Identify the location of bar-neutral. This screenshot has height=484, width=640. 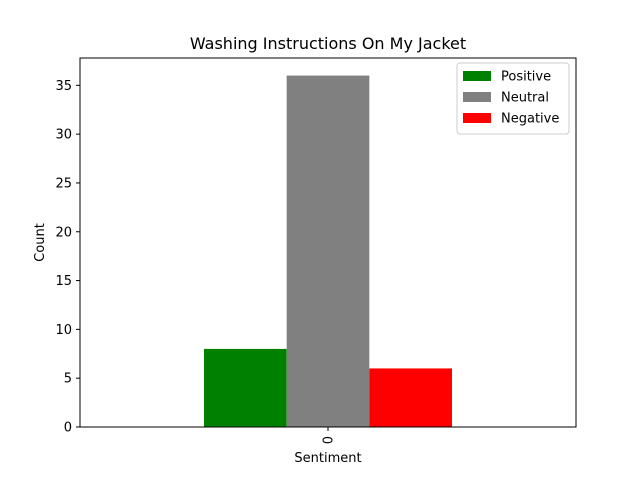
(328, 251).